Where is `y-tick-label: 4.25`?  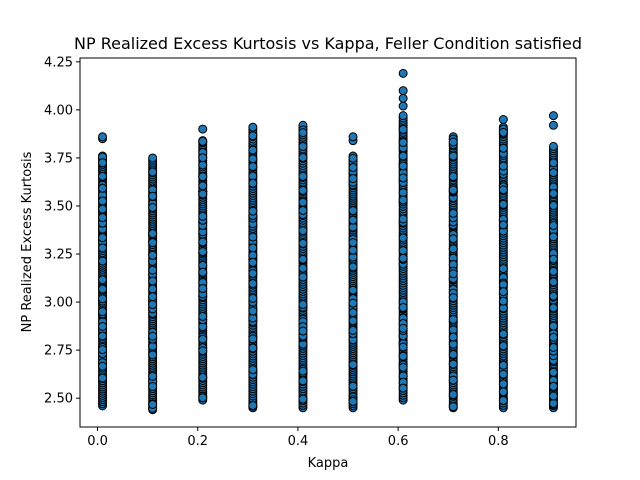
y-tick-label: 4.25 is located at coordinates (58, 62).